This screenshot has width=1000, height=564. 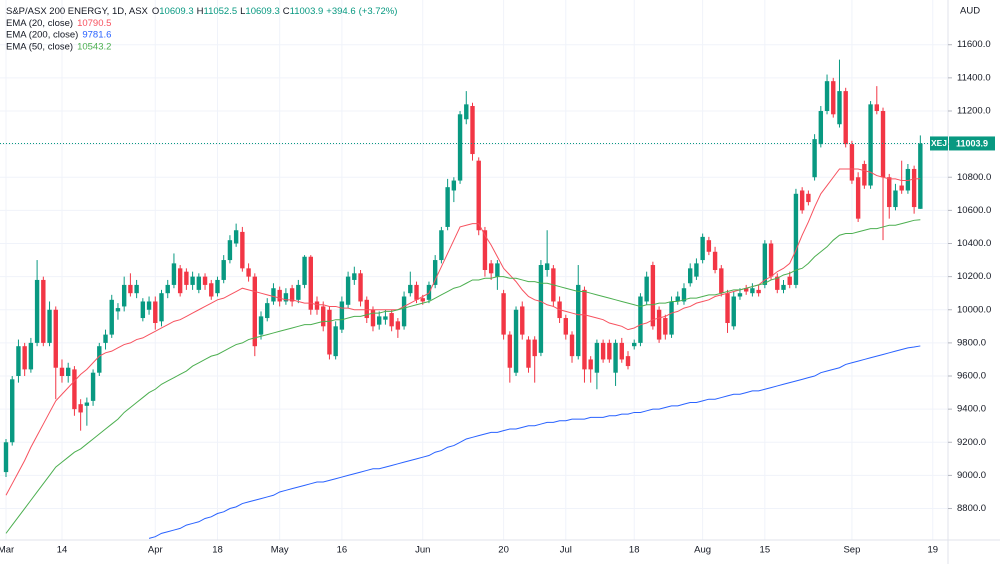 What do you see at coordinates (503, 550) in the screenshot?
I see `x-tick-label: 20` at bounding box center [503, 550].